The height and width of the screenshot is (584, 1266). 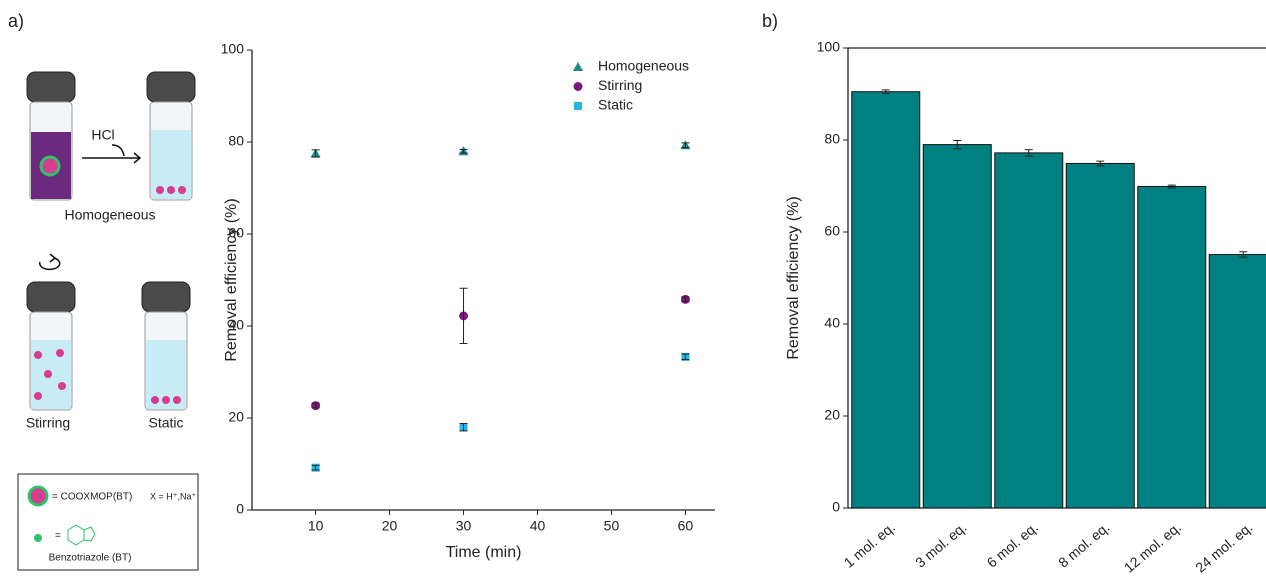 I want to click on arrow, so click(x=112, y=154).